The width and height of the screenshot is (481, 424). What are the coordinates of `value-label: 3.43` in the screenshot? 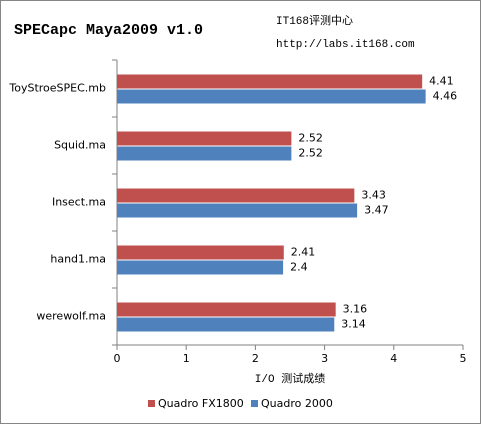 It's located at (373, 195).